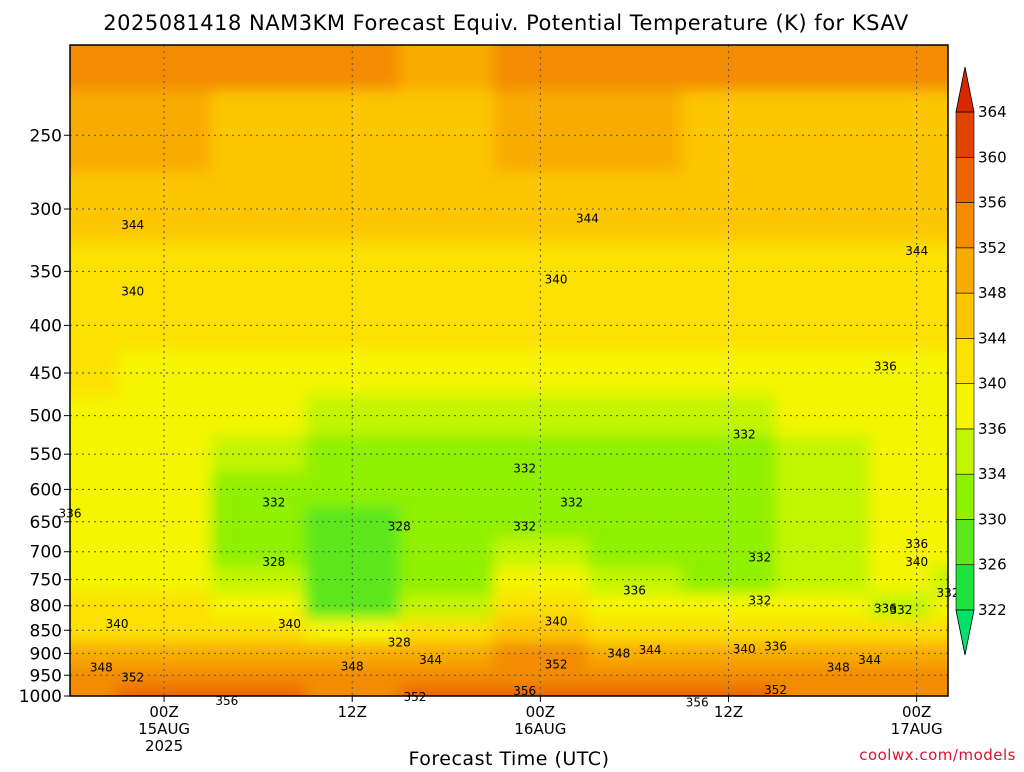 The height and width of the screenshot is (772, 1024). Describe the element at coordinates (981, 361) in the screenshot. I see `colorbar: 322 326 330 334 336 340 344 348 352 356 360 364` at that location.